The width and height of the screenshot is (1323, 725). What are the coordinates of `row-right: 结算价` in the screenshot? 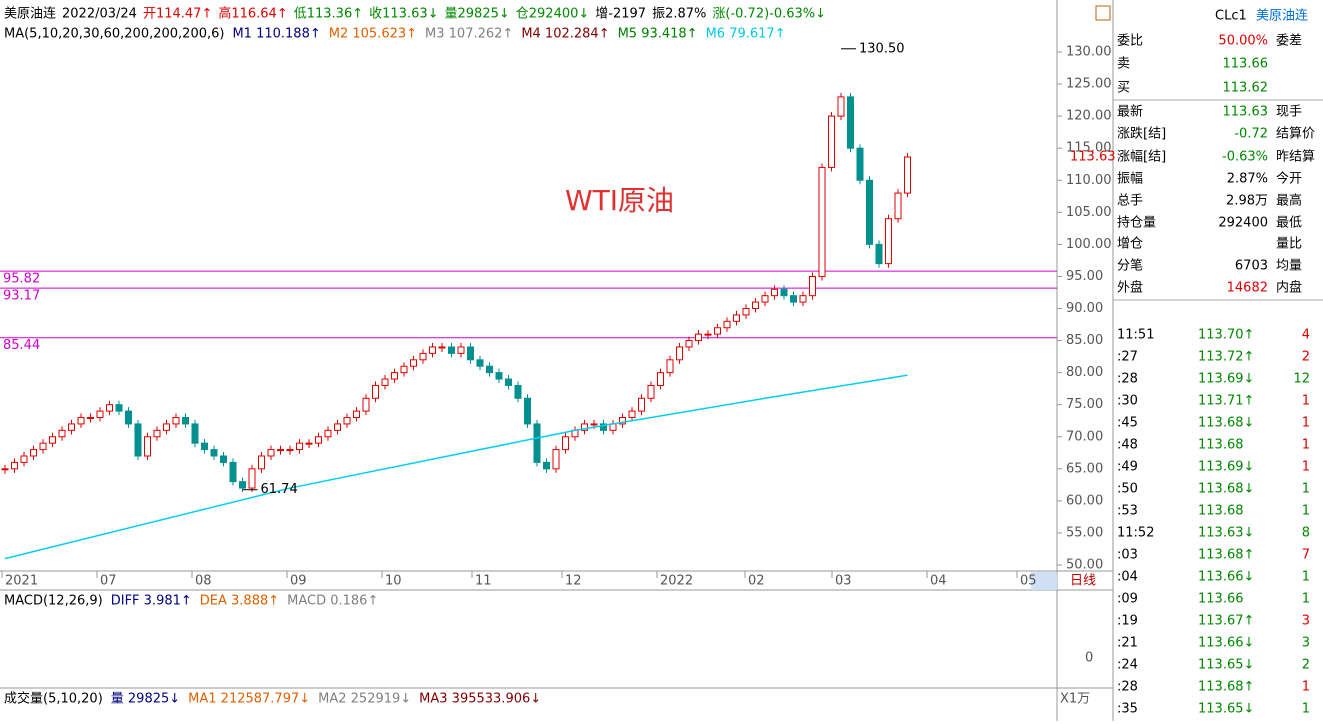 It's located at (1295, 134).